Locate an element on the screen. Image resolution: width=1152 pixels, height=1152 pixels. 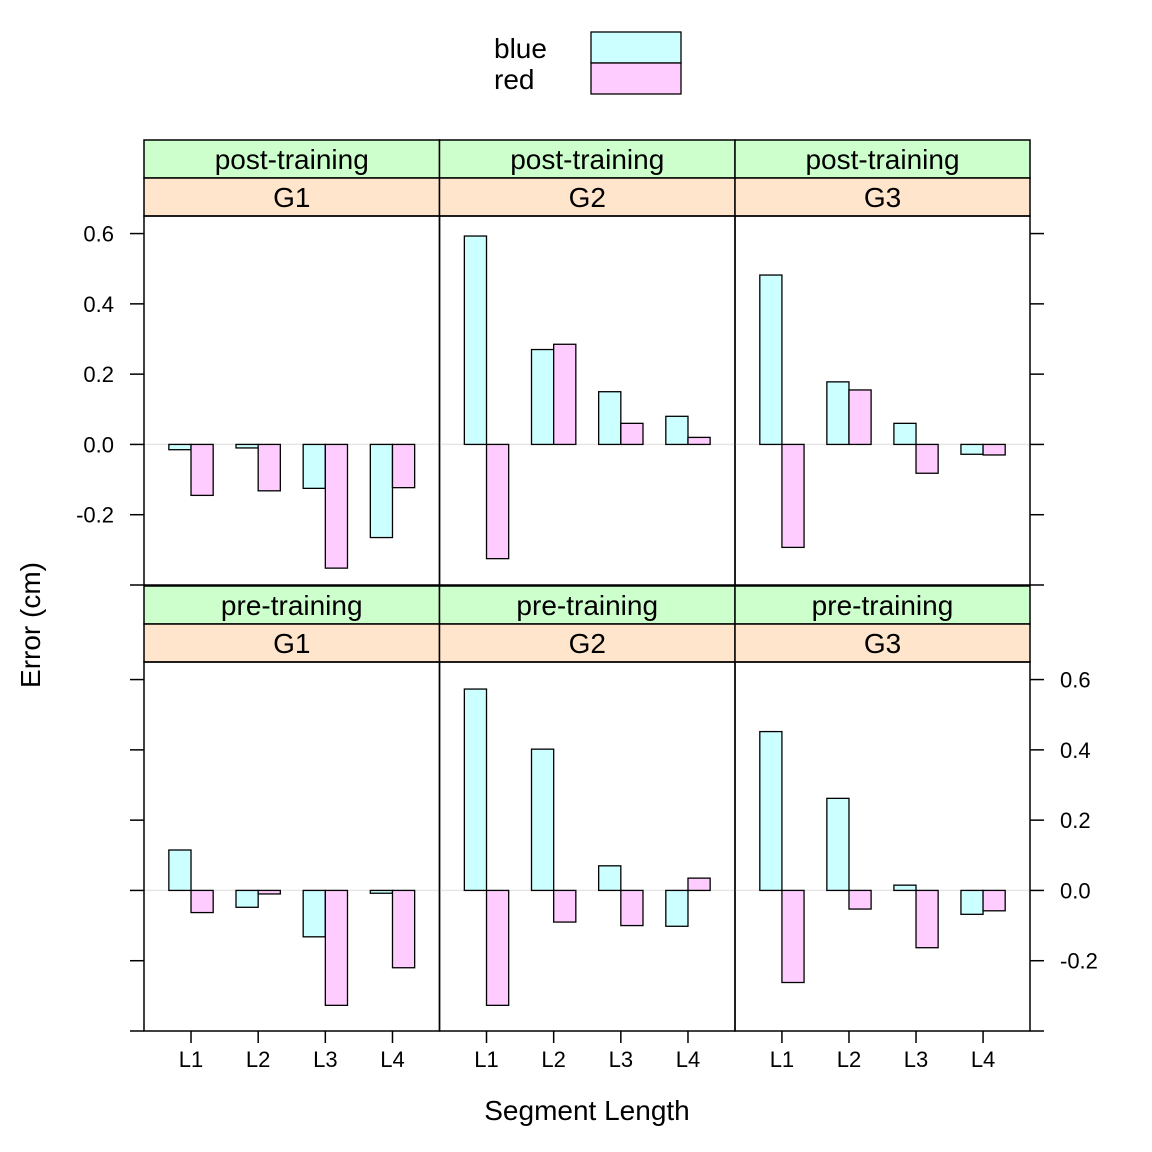
panel-pre-training-g3: pre-training G3 -0.2 0.0 0.2 0.4 0.6 L1 L2 L3 L4 is located at coordinates (916, 828).